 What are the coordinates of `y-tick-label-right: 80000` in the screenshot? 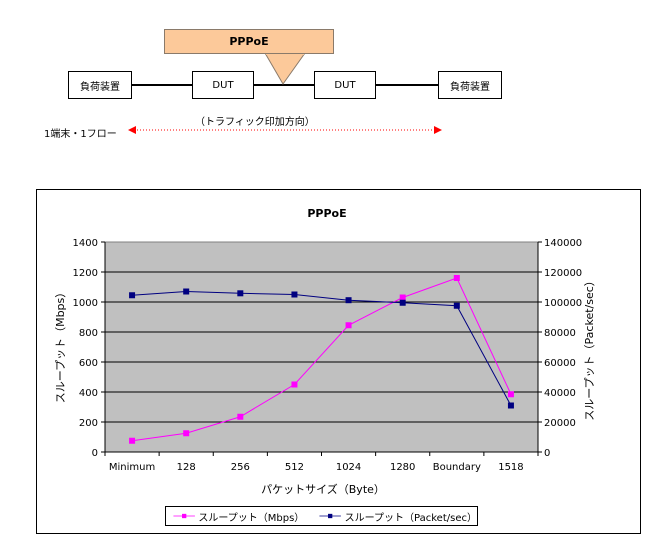 It's located at (560, 333).